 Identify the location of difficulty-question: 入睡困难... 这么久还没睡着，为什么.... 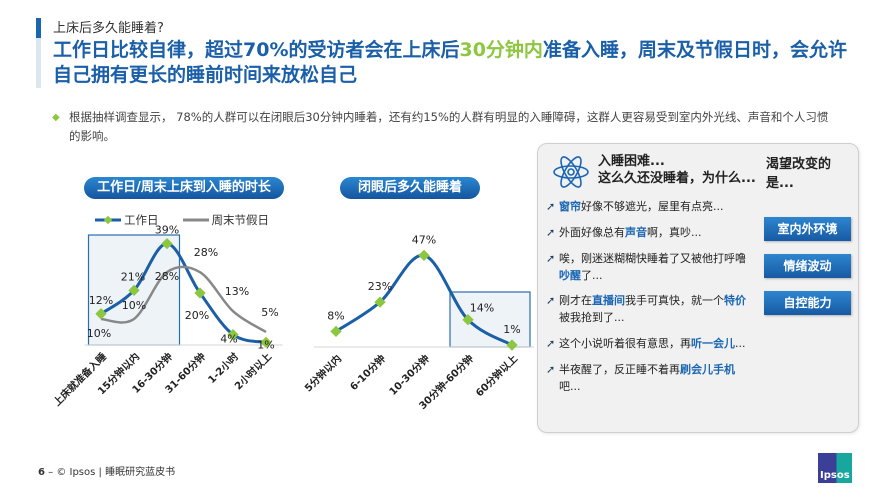
(677, 170).